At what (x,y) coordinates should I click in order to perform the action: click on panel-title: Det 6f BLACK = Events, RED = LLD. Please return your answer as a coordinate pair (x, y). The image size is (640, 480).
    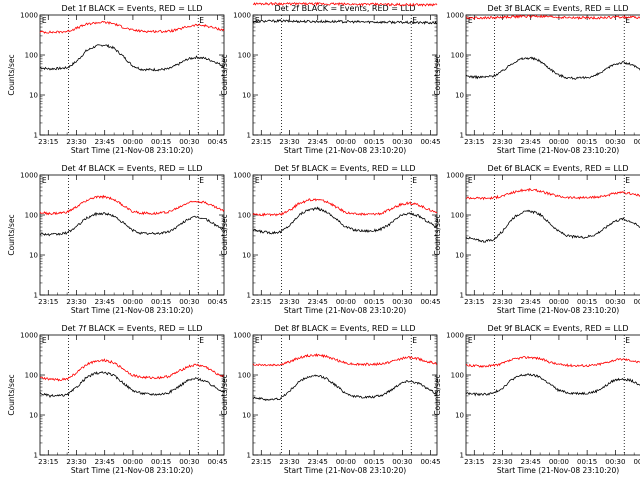
    Looking at the image, I should click on (557, 168).